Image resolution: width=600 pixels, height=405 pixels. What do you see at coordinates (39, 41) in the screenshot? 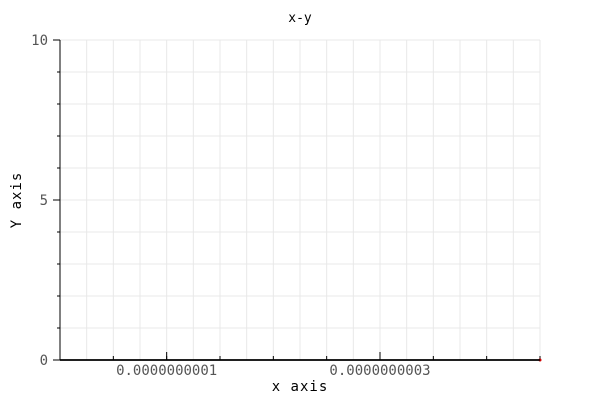
I see `y-tick-label: 10` at bounding box center [39, 41].